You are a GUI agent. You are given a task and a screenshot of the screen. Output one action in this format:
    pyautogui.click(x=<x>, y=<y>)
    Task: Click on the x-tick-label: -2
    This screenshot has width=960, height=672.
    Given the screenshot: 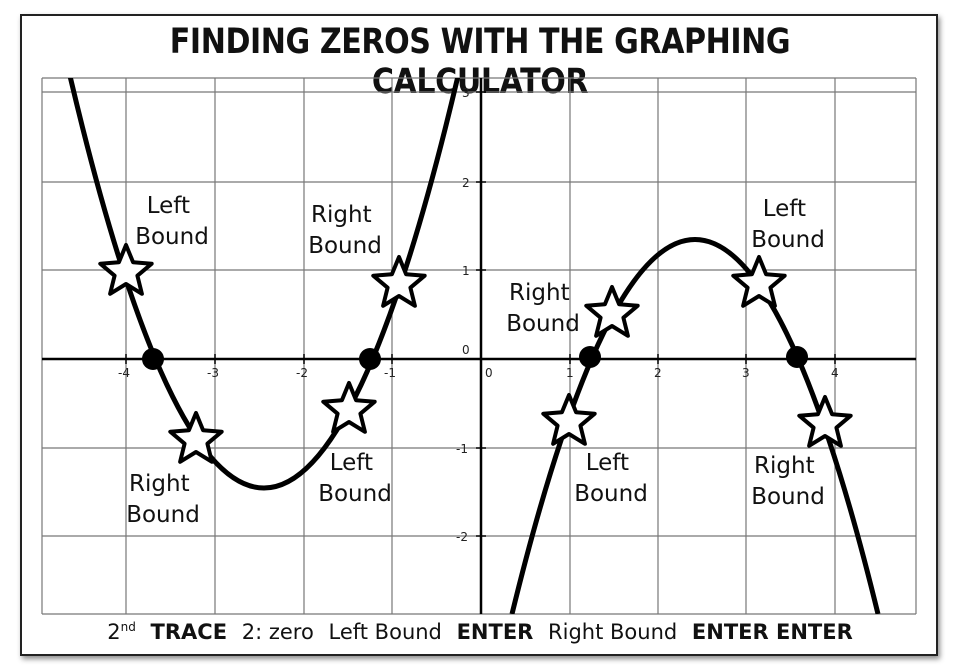 What is the action you would take?
    pyautogui.click(x=302, y=373)
    